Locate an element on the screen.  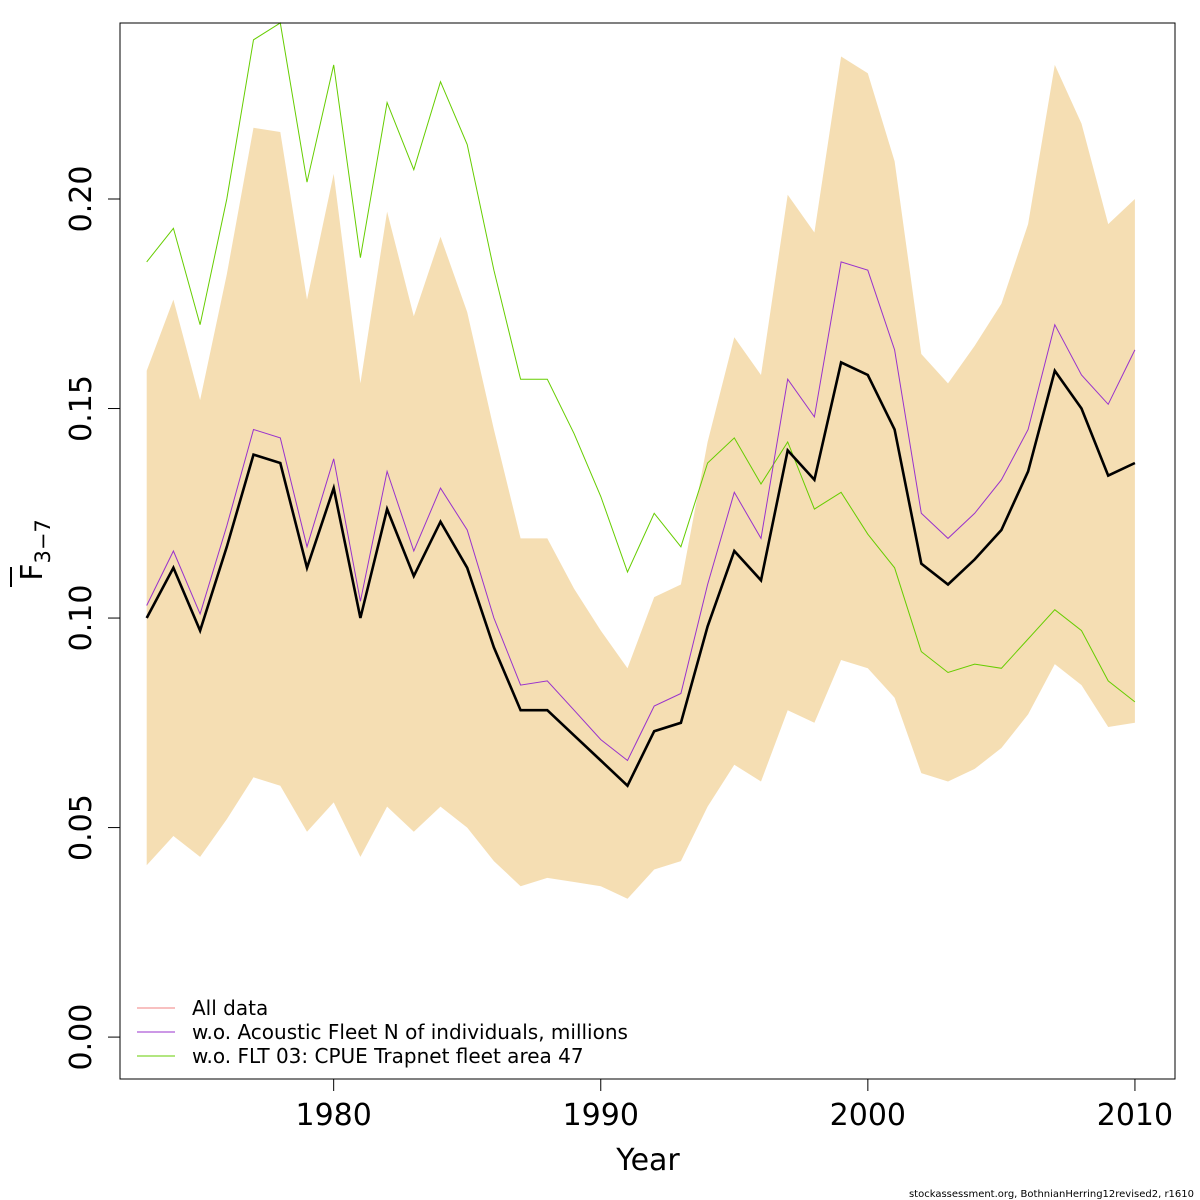
x-axis-title: Year is located at coordinates (647, 1160).